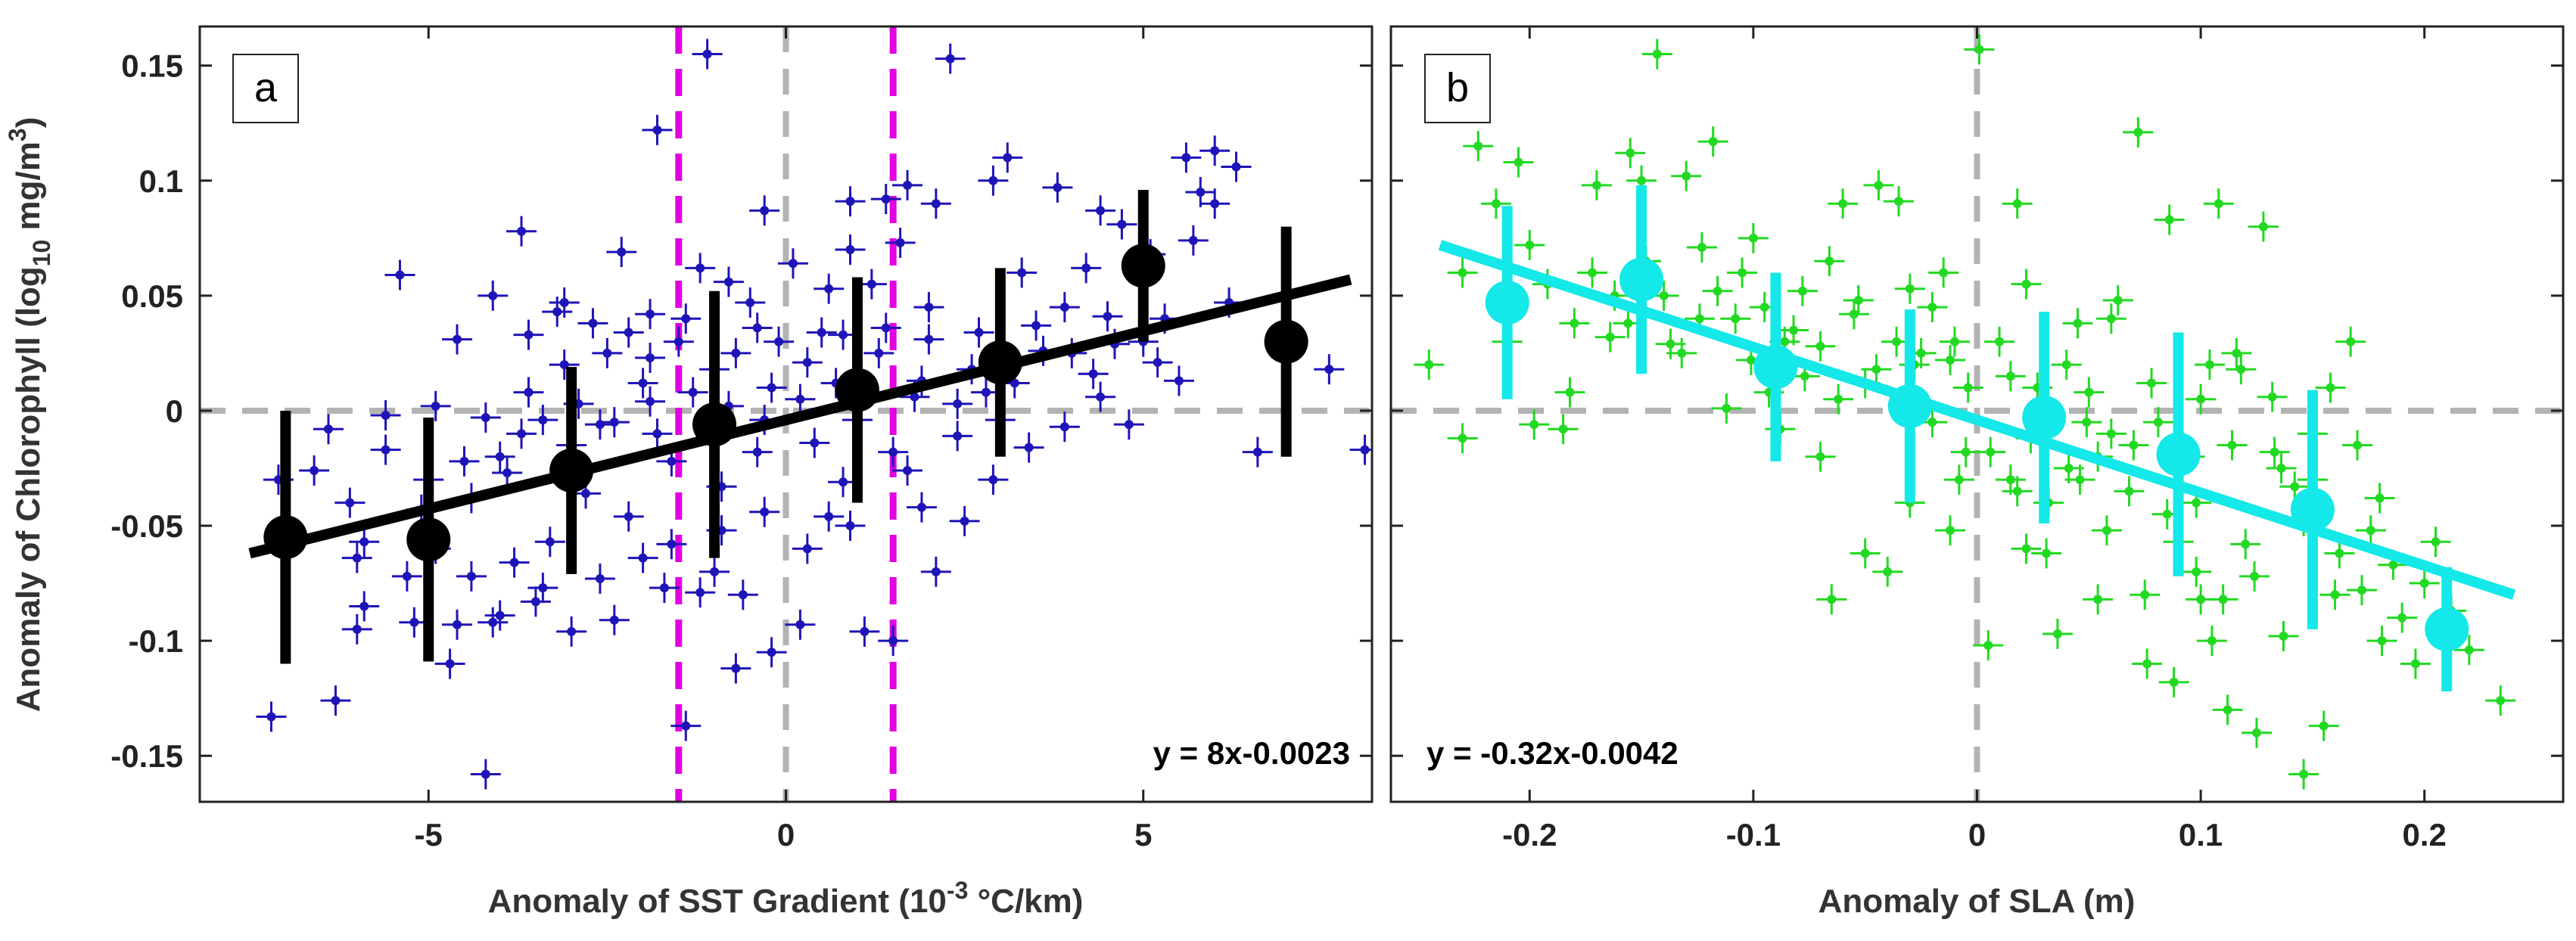 Image resolution: width=2576 pixels, height=941 pixels. What do you see at coordinates (1977, 902) in the screenshot?
I see `panel-b-x-label: Anomaly of SLA (m)` at bounding box center [1977, 902].